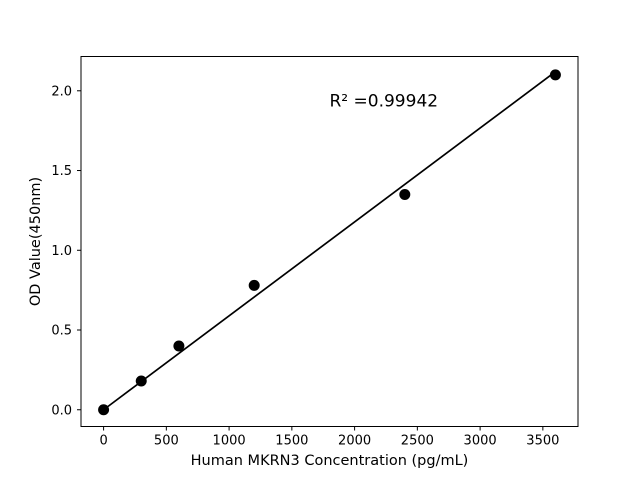 The width and height of the screenshot is (640, 480). What do you see at coordinates (354, 441) in the screenshot?
I see `x-tick-label: 2000` at bounding box center [354, 441].